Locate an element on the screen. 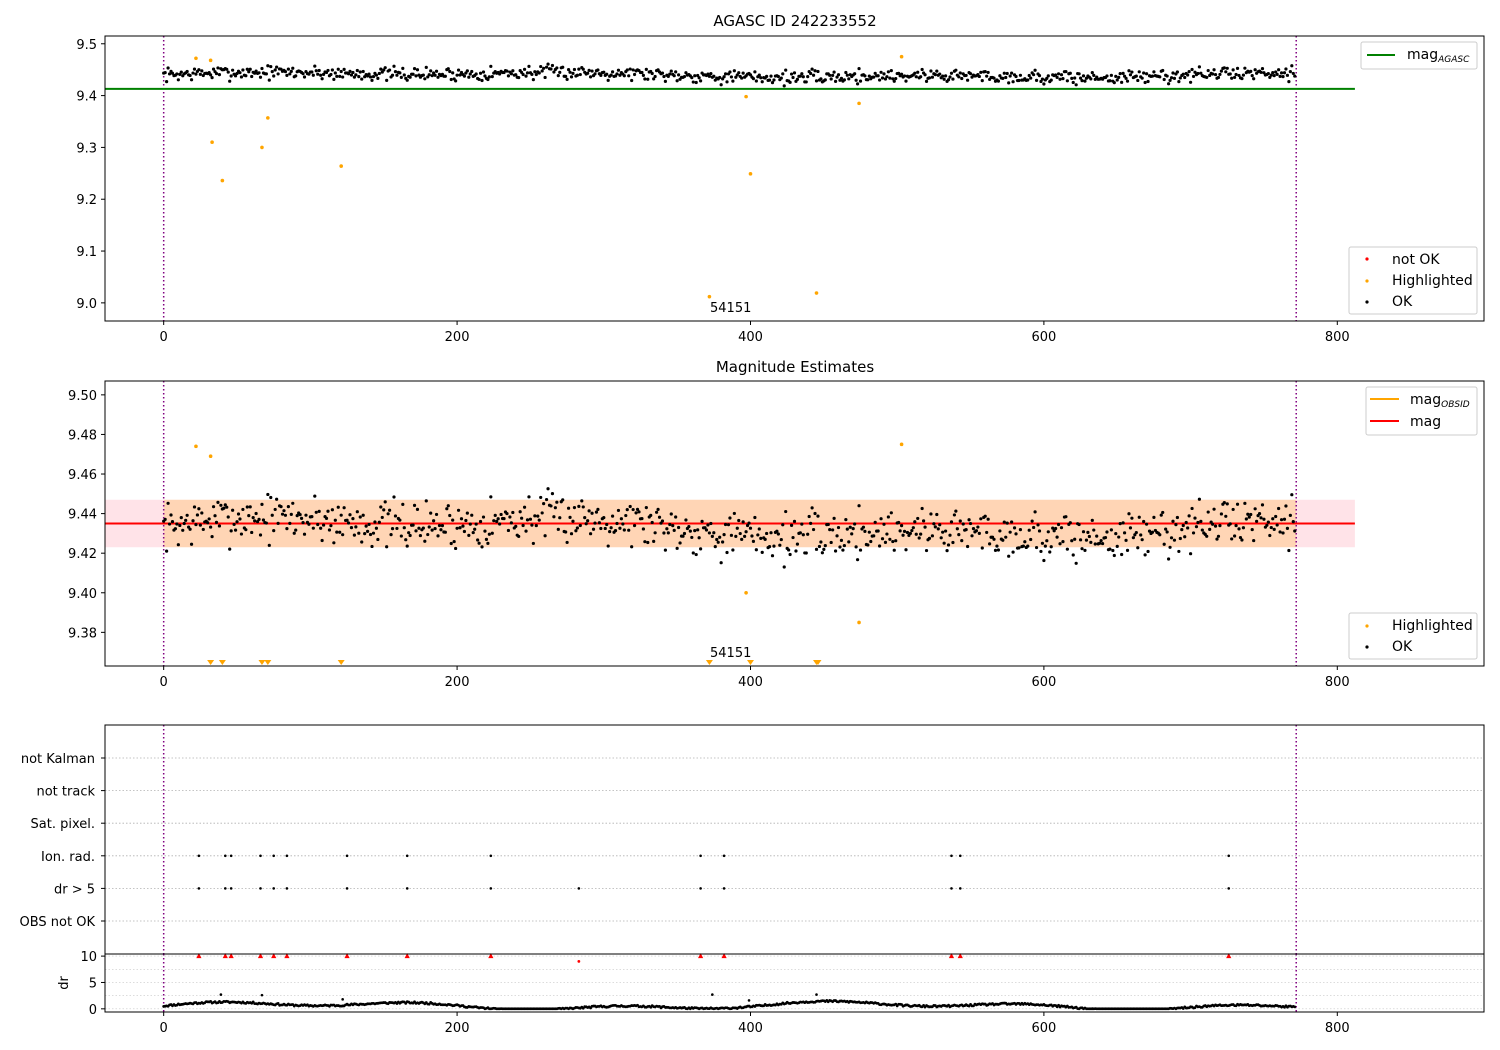 The width and height of the screenshot is (1500, 1050). offscale-marker is located at coordinates (341, 662).